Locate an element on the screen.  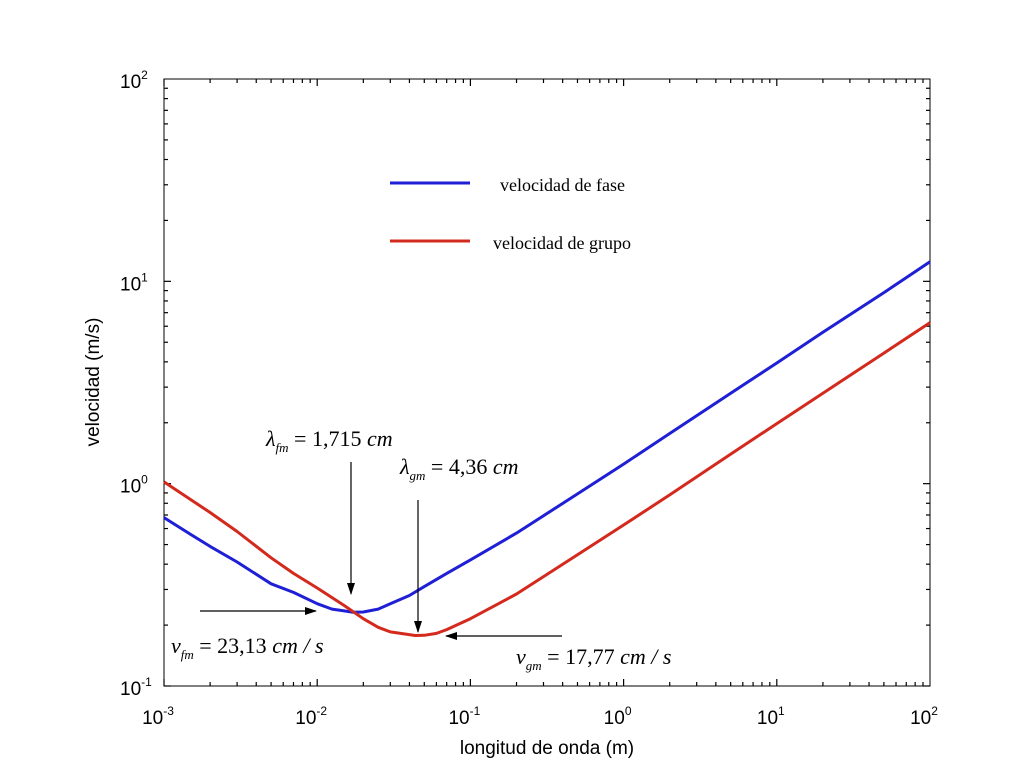
annotation-v-gm-symbol: v is located at coordinates (521, 656).